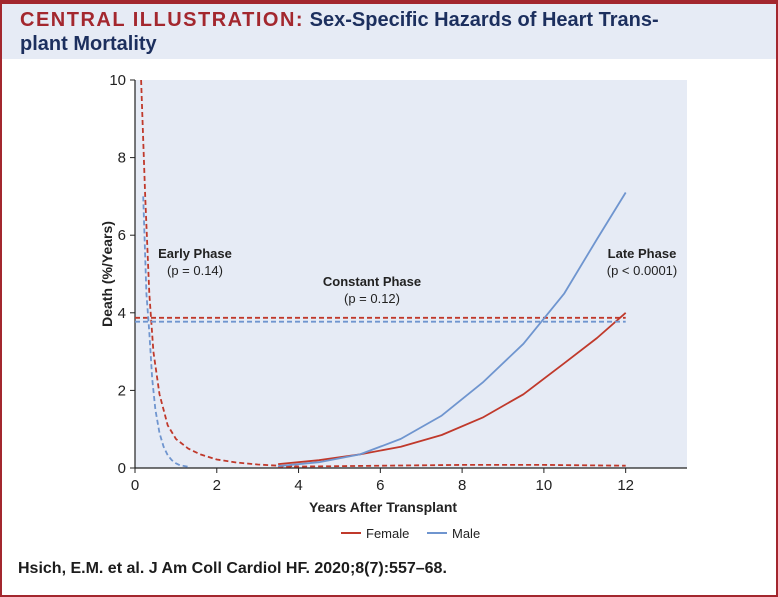  Describe the element at coordinates (462, 485) in the screenshot. I see `x-tick-label: 8` at that location.